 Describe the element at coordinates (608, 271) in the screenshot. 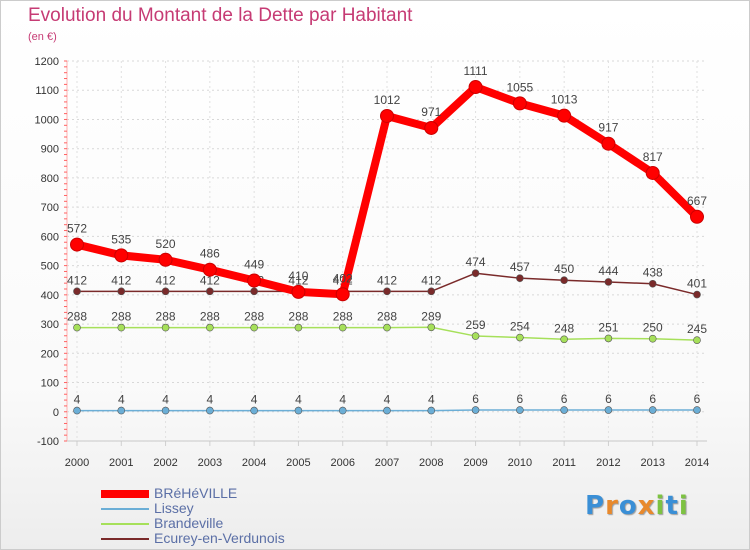

I see `data-label-3: 444` at that location.